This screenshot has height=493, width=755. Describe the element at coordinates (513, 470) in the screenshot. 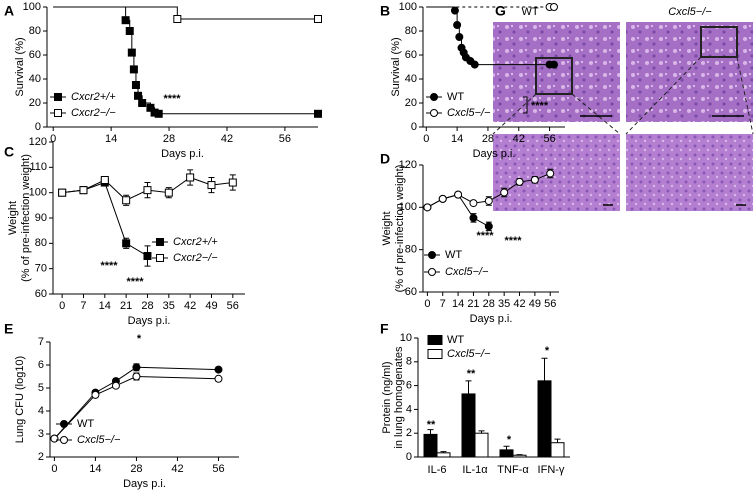

I see `x-tick-label: TNF-α` at that location.